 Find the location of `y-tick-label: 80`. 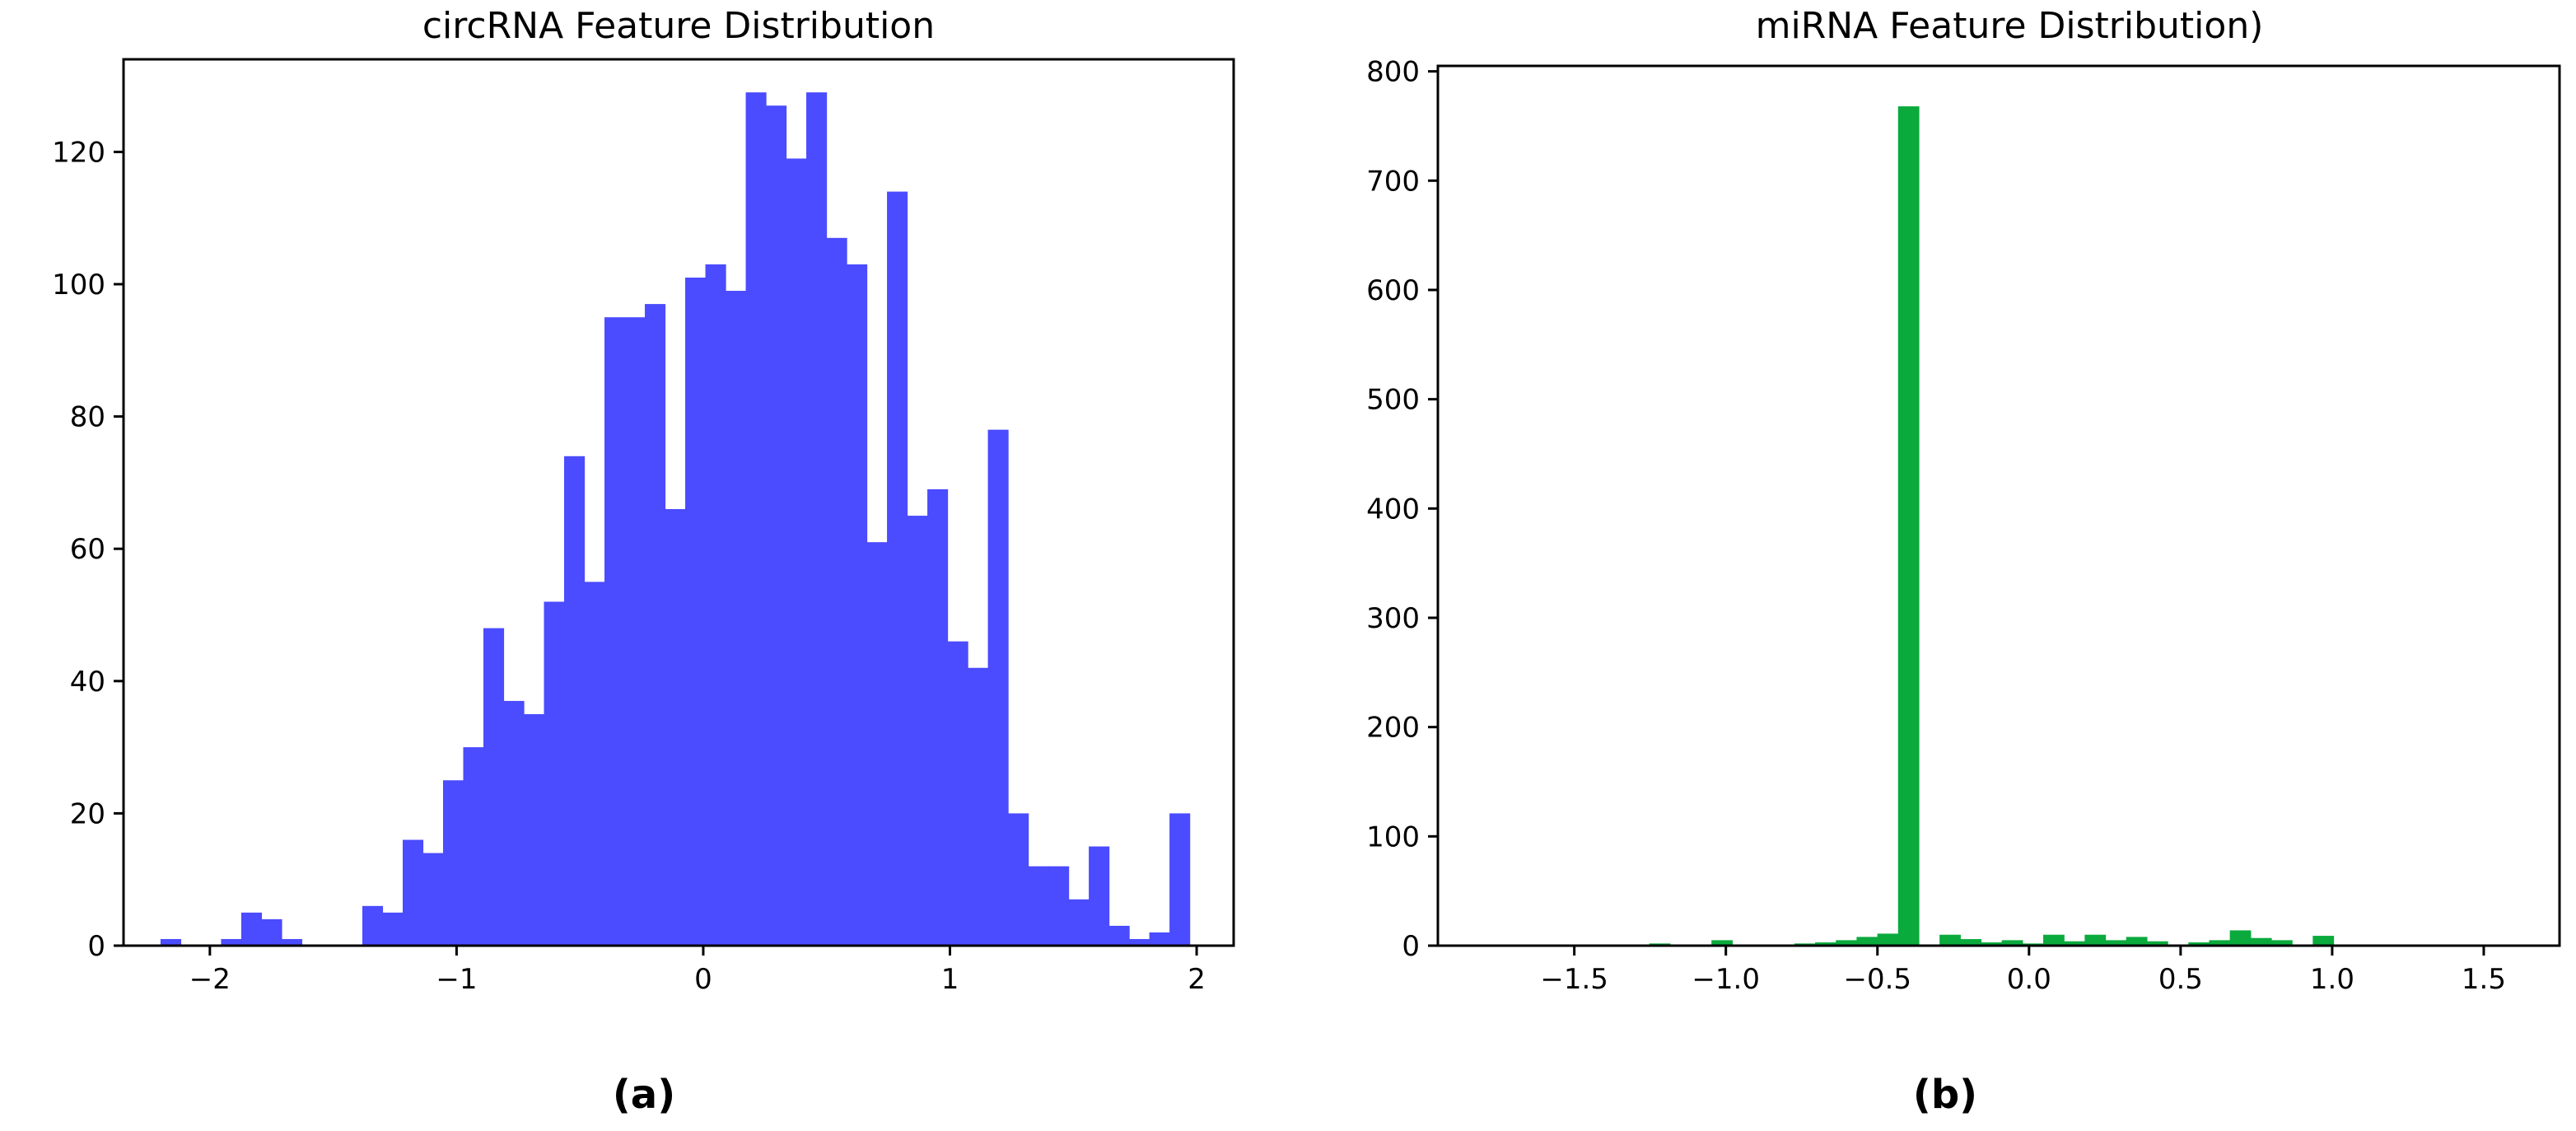

y-tick-label: 80 is located at coordinates (87, 418).